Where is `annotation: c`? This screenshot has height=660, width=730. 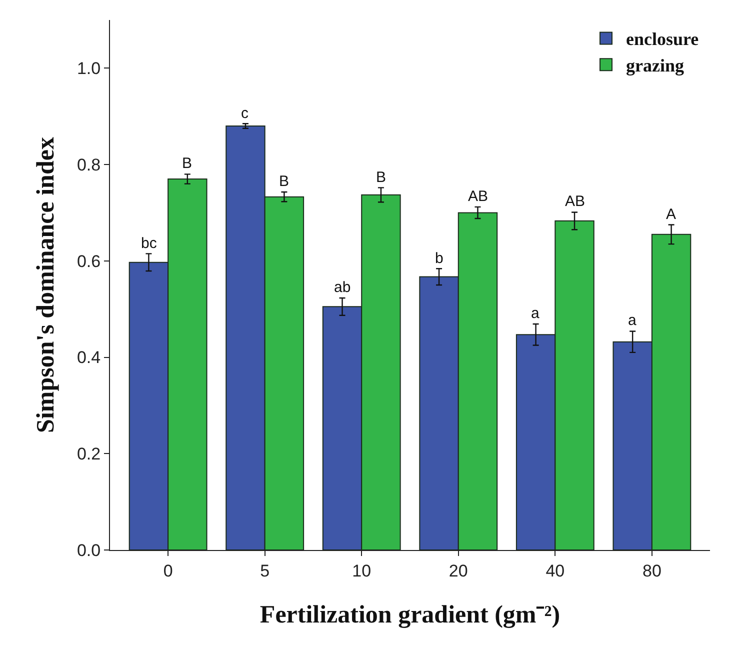
annotation: c is located at coordinates (245, 113).